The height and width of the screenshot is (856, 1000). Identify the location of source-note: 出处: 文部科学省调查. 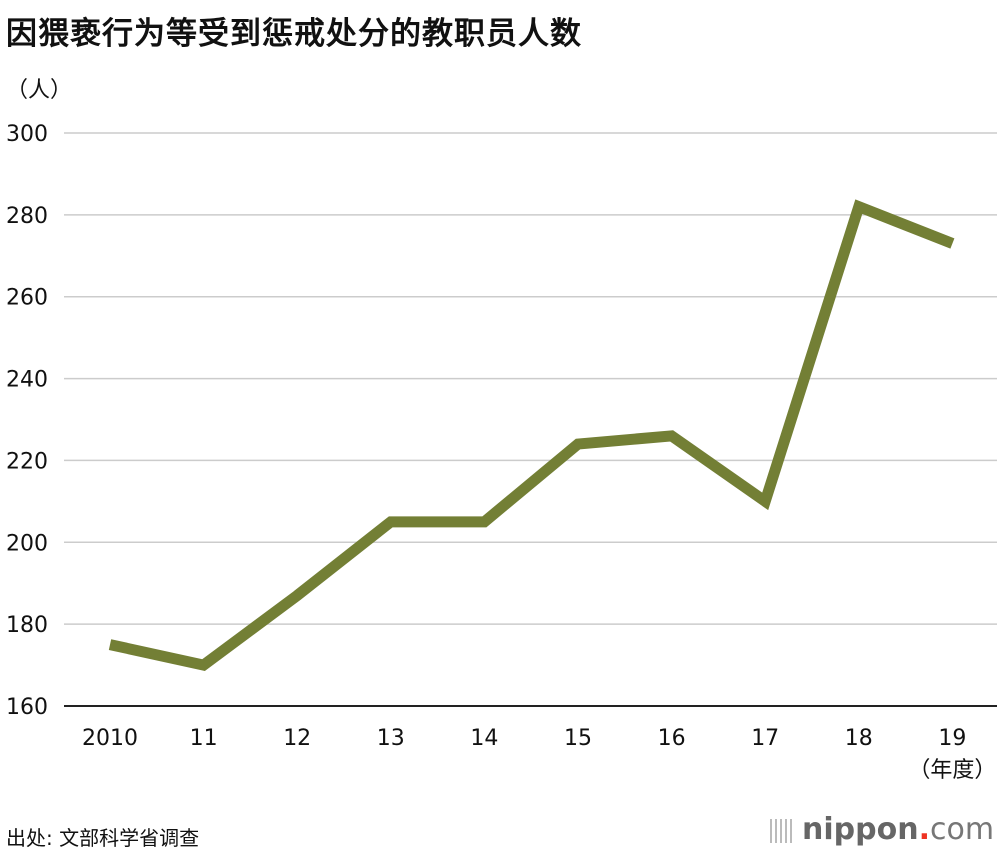
(103, 838).